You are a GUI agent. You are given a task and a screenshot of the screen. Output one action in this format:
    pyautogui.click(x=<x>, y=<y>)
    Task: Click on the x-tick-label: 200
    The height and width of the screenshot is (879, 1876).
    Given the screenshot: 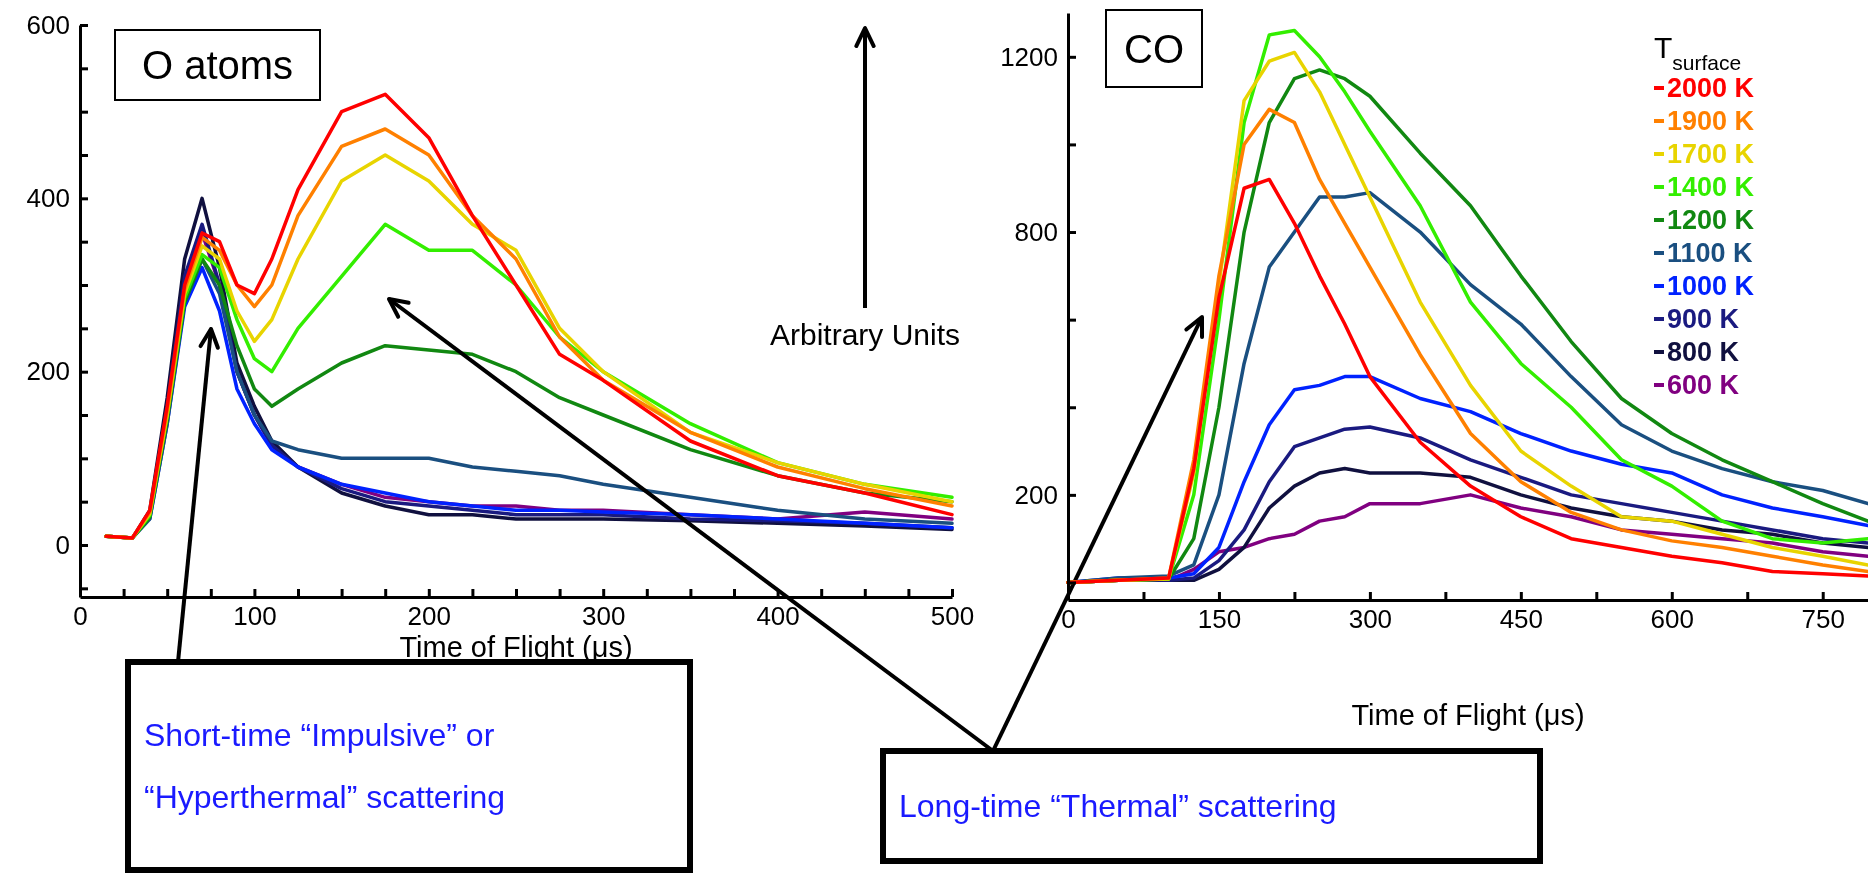 What is the action you would take?
    pyautogui.click(x=429, y=616)
    